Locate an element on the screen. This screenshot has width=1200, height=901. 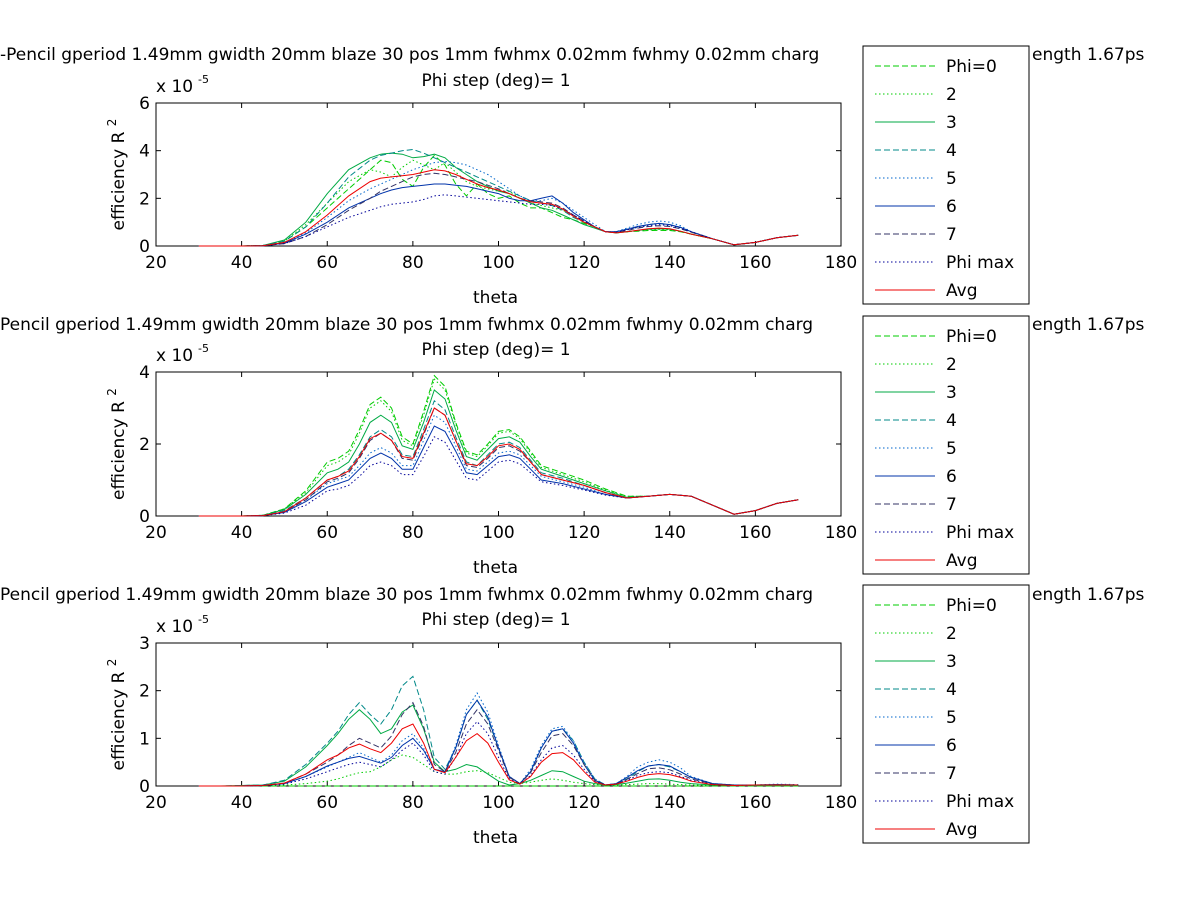
x-tick-label: 140 is located at coordinates (670, 803).